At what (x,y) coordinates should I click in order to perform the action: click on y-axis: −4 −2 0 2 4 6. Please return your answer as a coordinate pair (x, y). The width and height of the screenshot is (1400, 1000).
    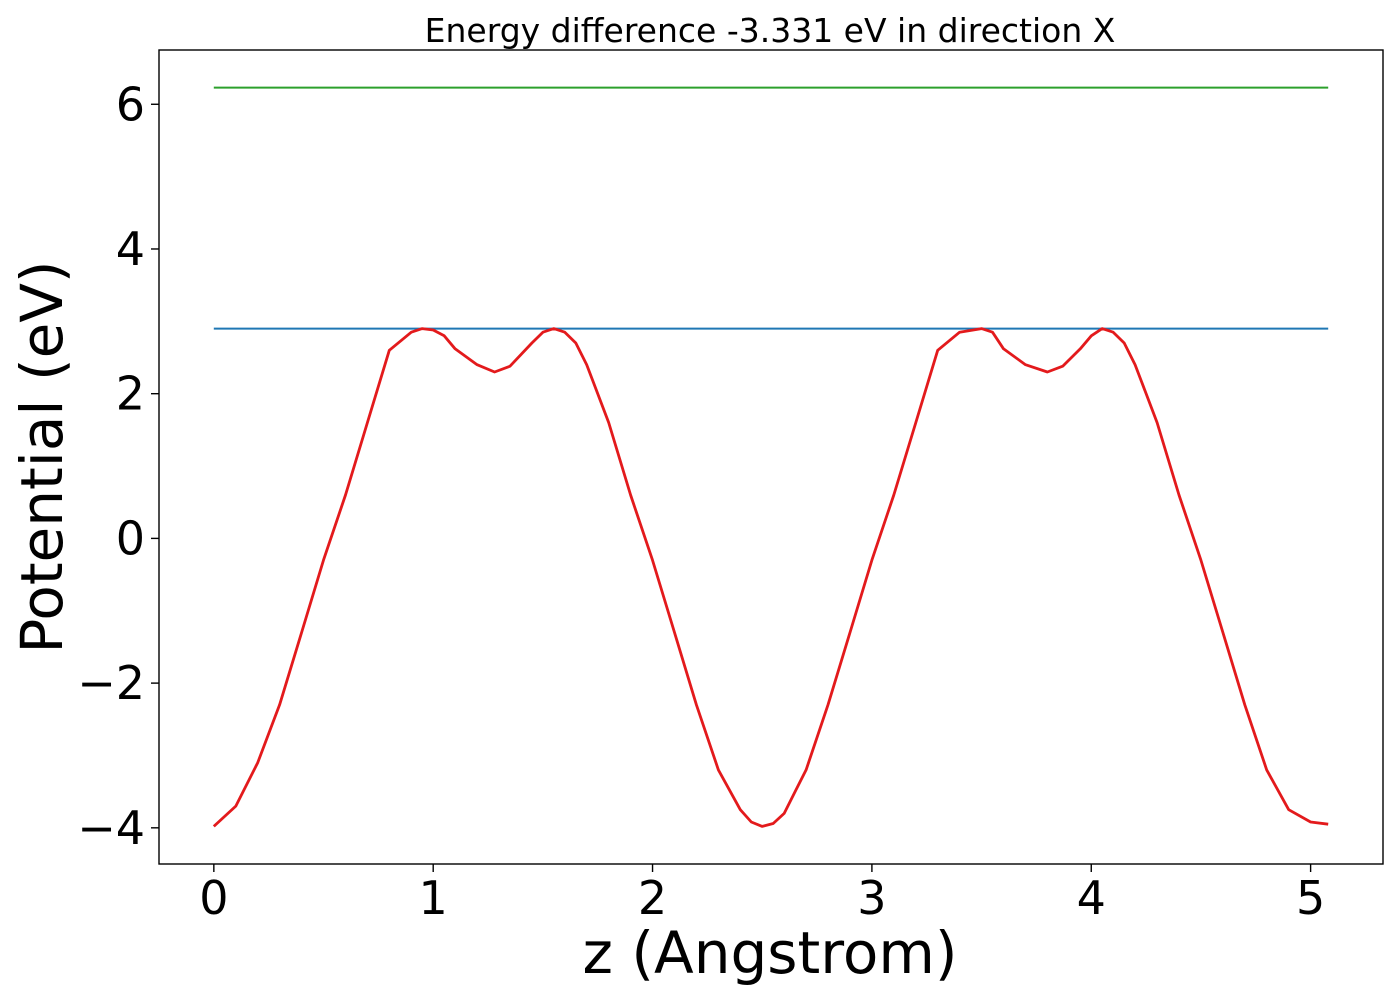
    Looking at the image, I should click on (118, 466).